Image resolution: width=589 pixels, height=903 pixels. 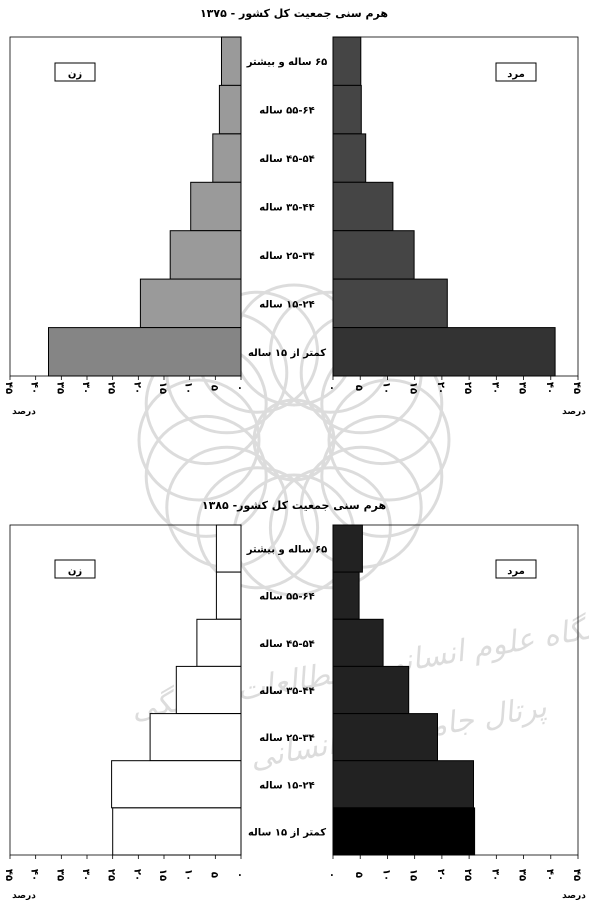 What do you see at coordinates (294, 13) in the screenshot?
I see `chart-title: هرم سنی جمعیت کل کشور - ۱۳۷۵` at bounding box center [294, 13].